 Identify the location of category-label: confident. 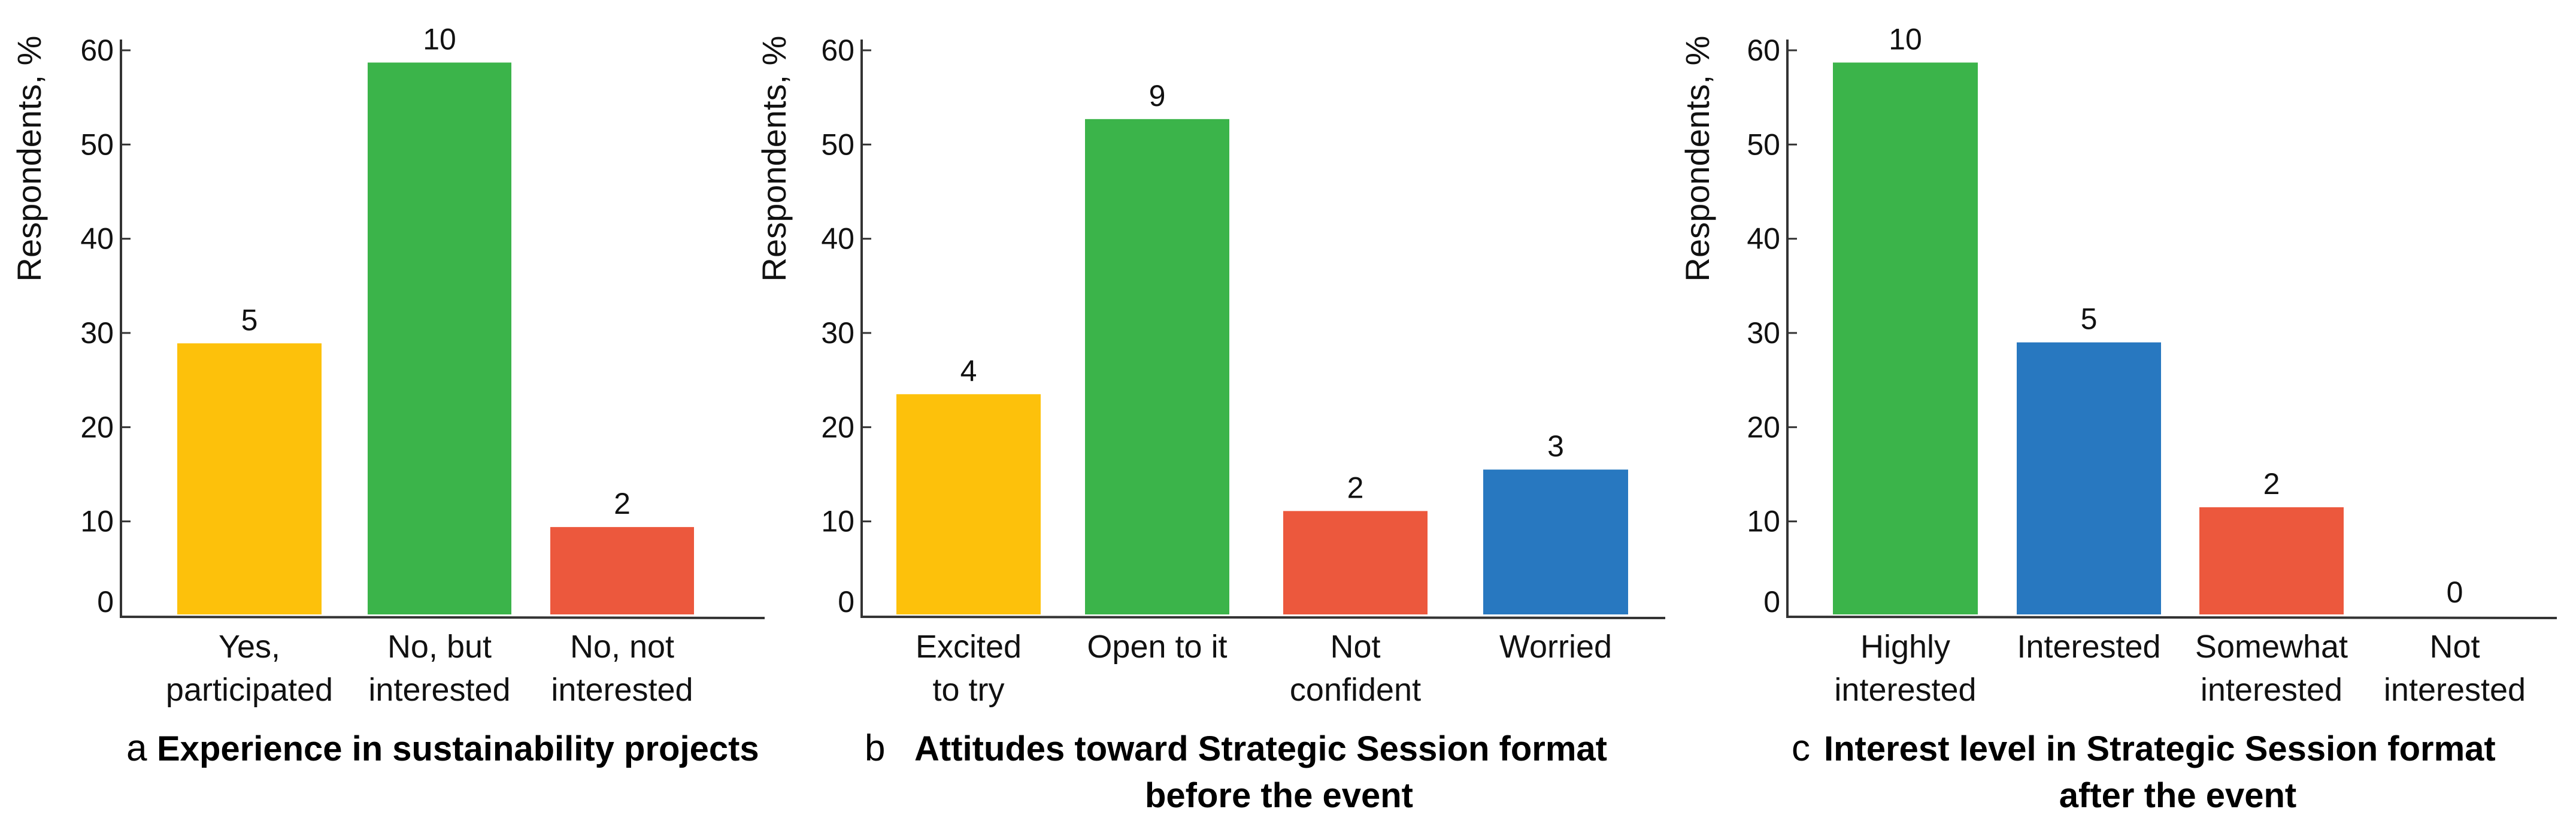
(1355, 690).